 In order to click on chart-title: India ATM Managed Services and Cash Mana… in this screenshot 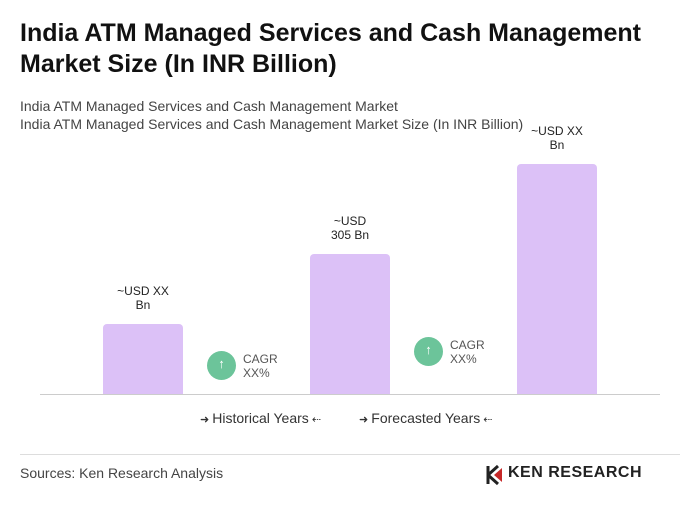, I will do `click(330, 48)`.